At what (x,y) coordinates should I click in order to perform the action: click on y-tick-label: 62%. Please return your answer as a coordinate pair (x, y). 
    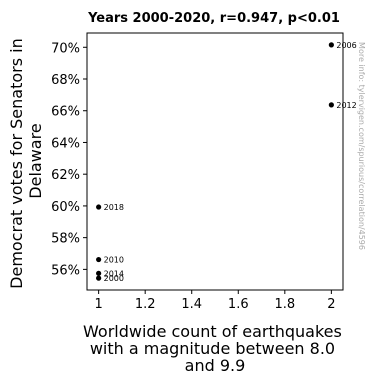
    Looking at the image, I should click on (65, 175).